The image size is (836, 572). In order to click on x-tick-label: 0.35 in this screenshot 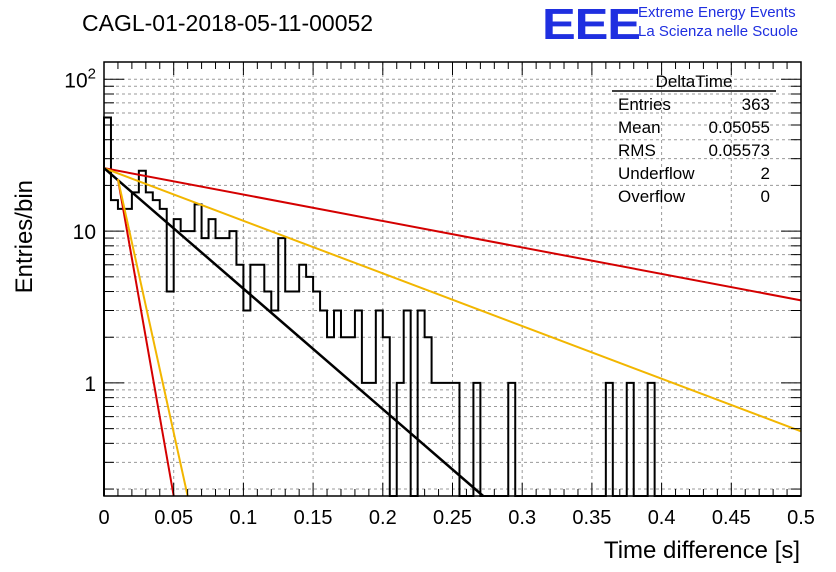, I will do `click(591, 518)`.